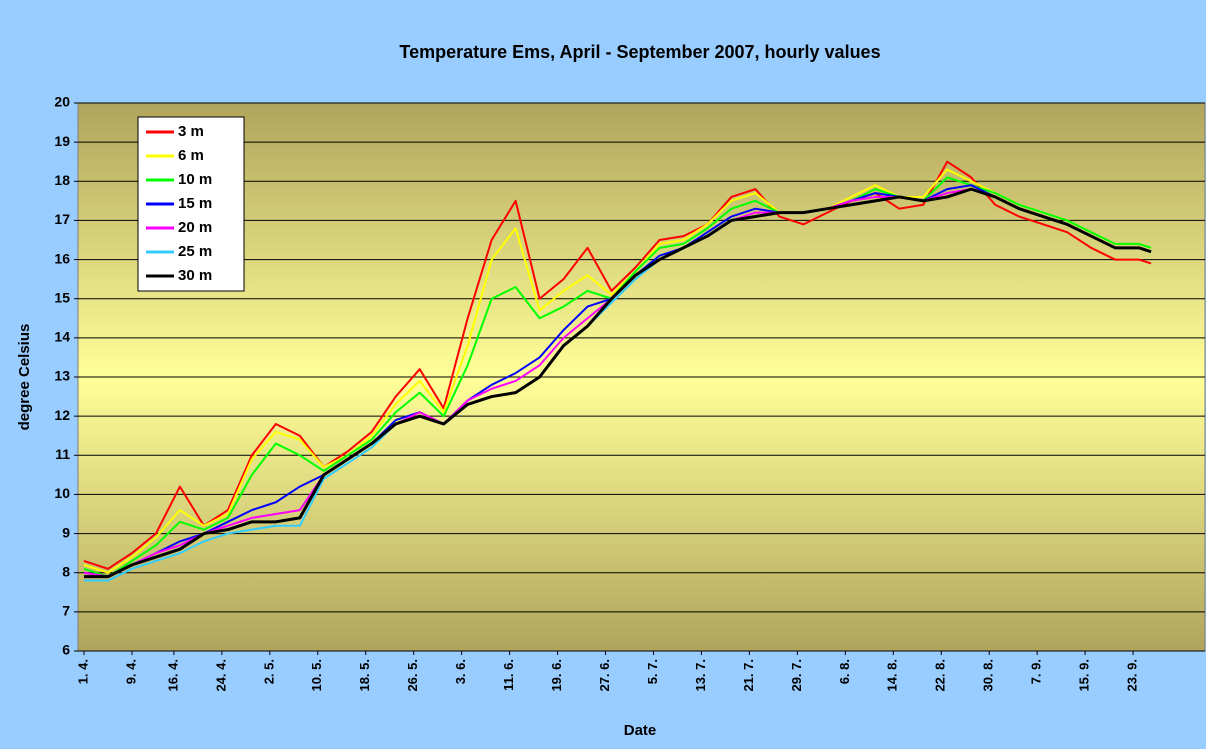 The width and height of the screenshot is (1206, 754). Describe the element at coordinates (62, 454) in the screenshot. I see `y-tick-label: 11` at that location.